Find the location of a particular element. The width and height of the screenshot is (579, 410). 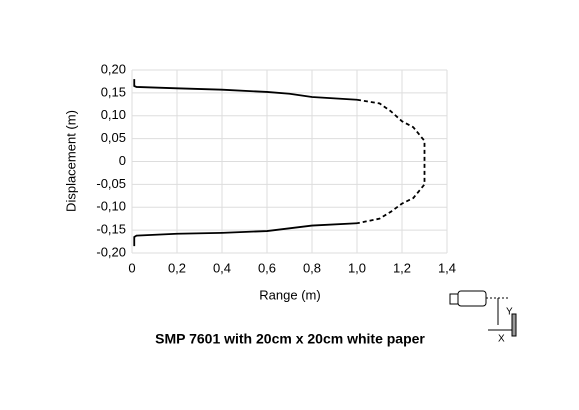

y-tick-label: 0,05 is located at coordinates (113, 137).